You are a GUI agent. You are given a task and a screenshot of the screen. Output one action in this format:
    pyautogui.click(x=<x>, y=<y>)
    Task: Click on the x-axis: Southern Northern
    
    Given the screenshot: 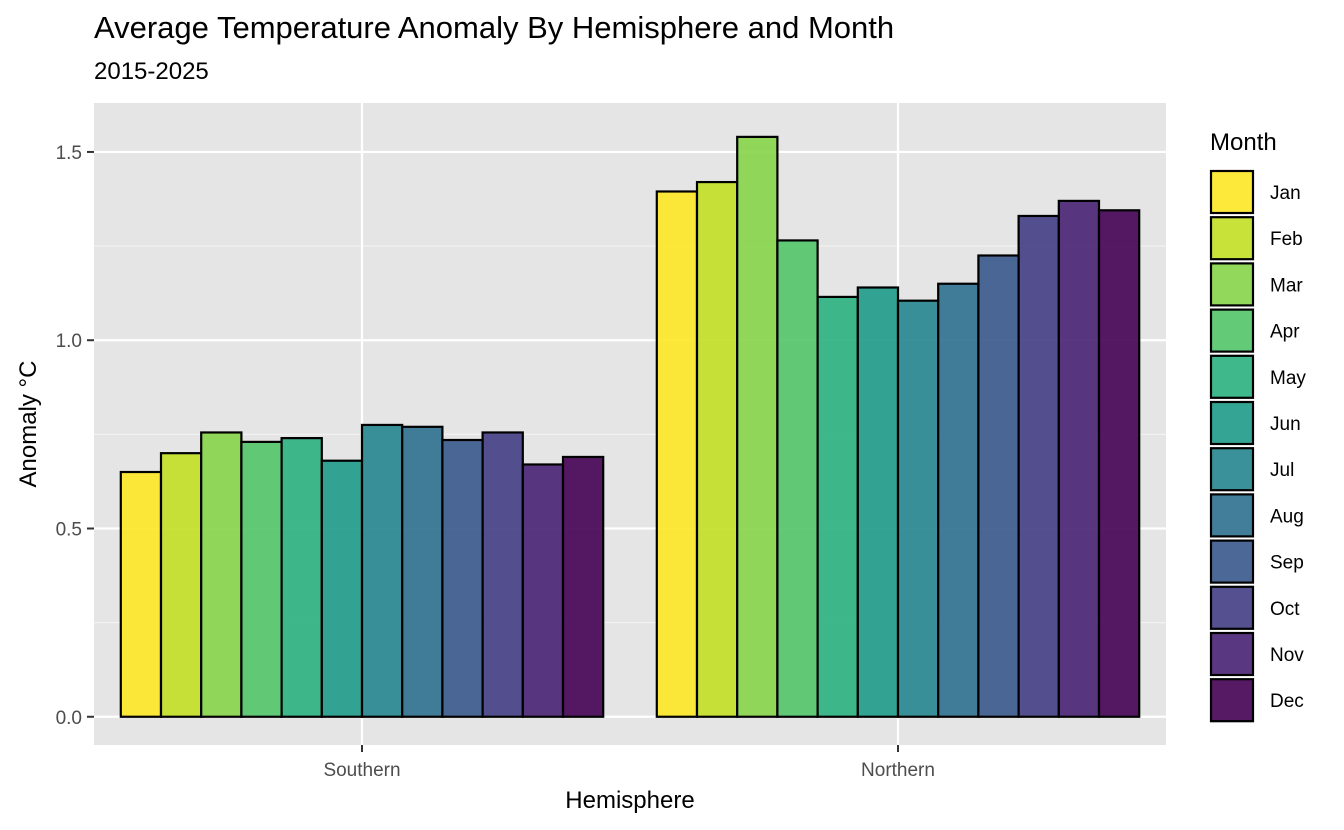 What is the action you would take?
    pyautogui.click(x=629, y=763)
    